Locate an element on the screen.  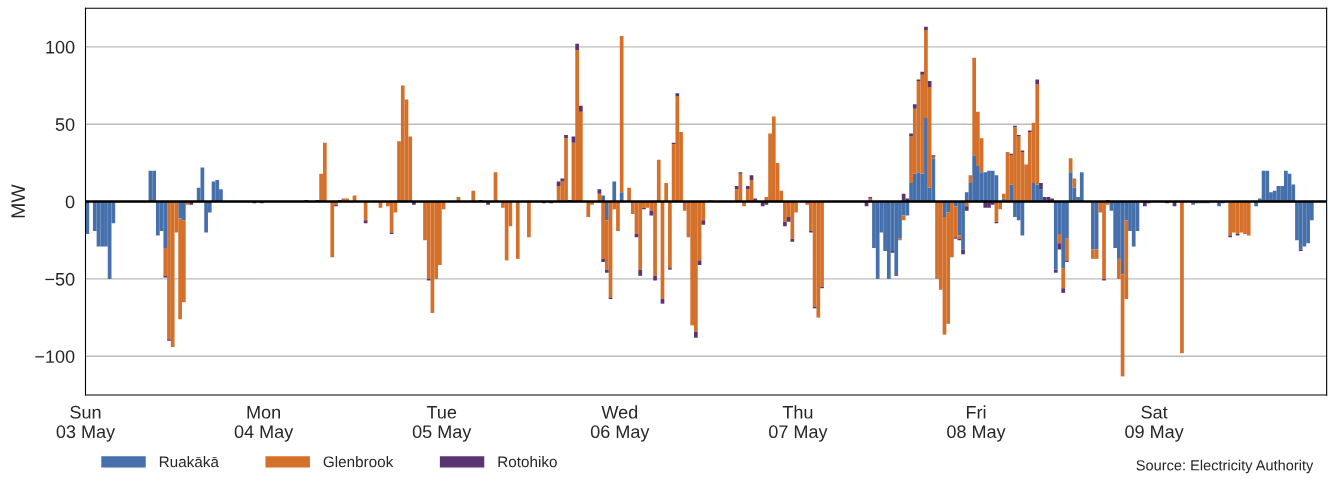
x-tick-label: Thu 07 May is located at coordinates (798, 423).